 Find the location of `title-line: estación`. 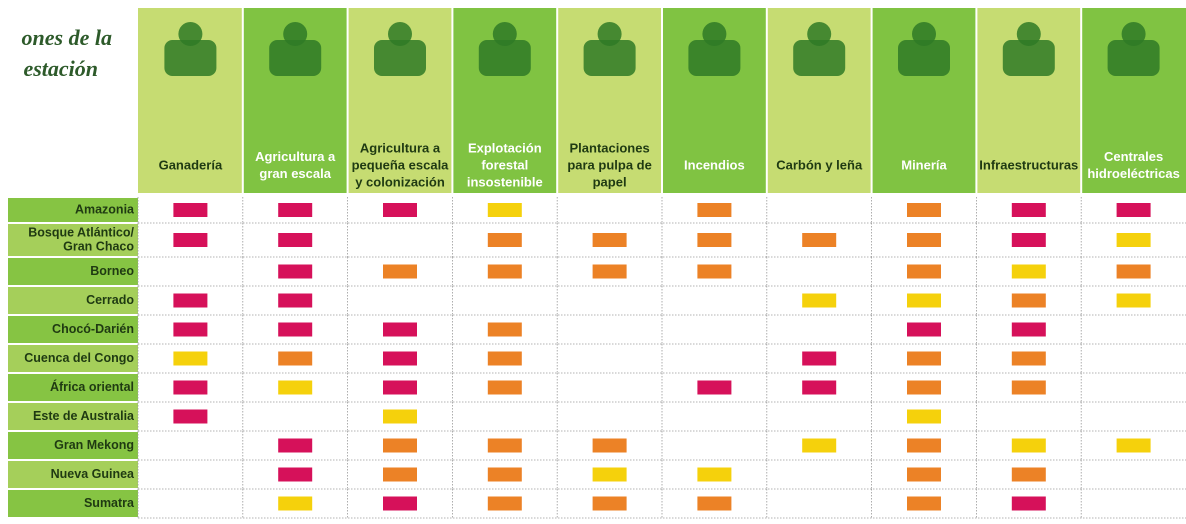

title-line: estación is located at coordinates (60, 68).